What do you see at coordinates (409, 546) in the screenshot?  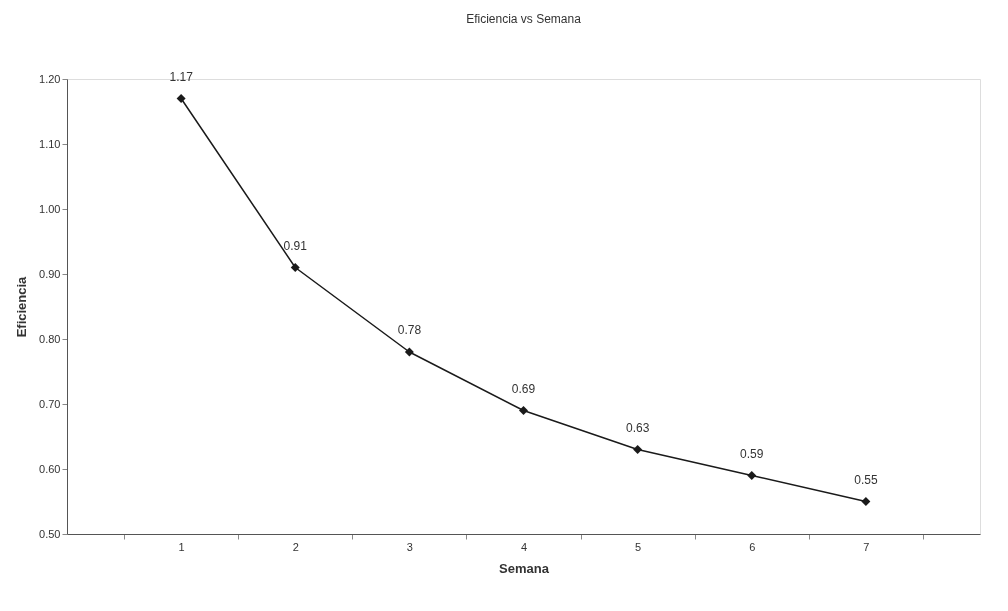 I see `x-tick-label: 3` at bounding box center [409, 546].